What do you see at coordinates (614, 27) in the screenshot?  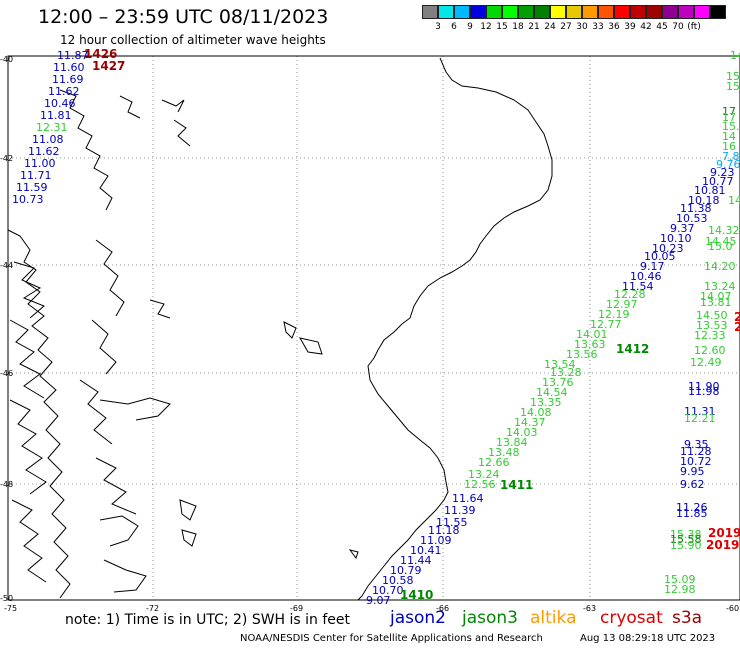 I see `legend-label: 36` at bounding box center [614, 27].